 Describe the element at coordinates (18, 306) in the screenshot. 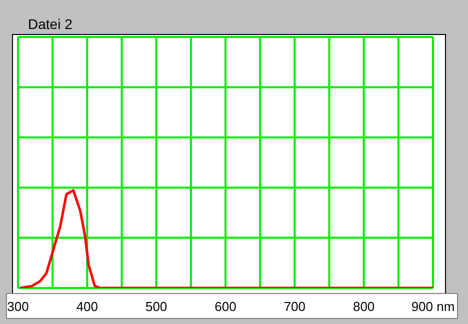

I see `x-tick-label: 300` at that location.